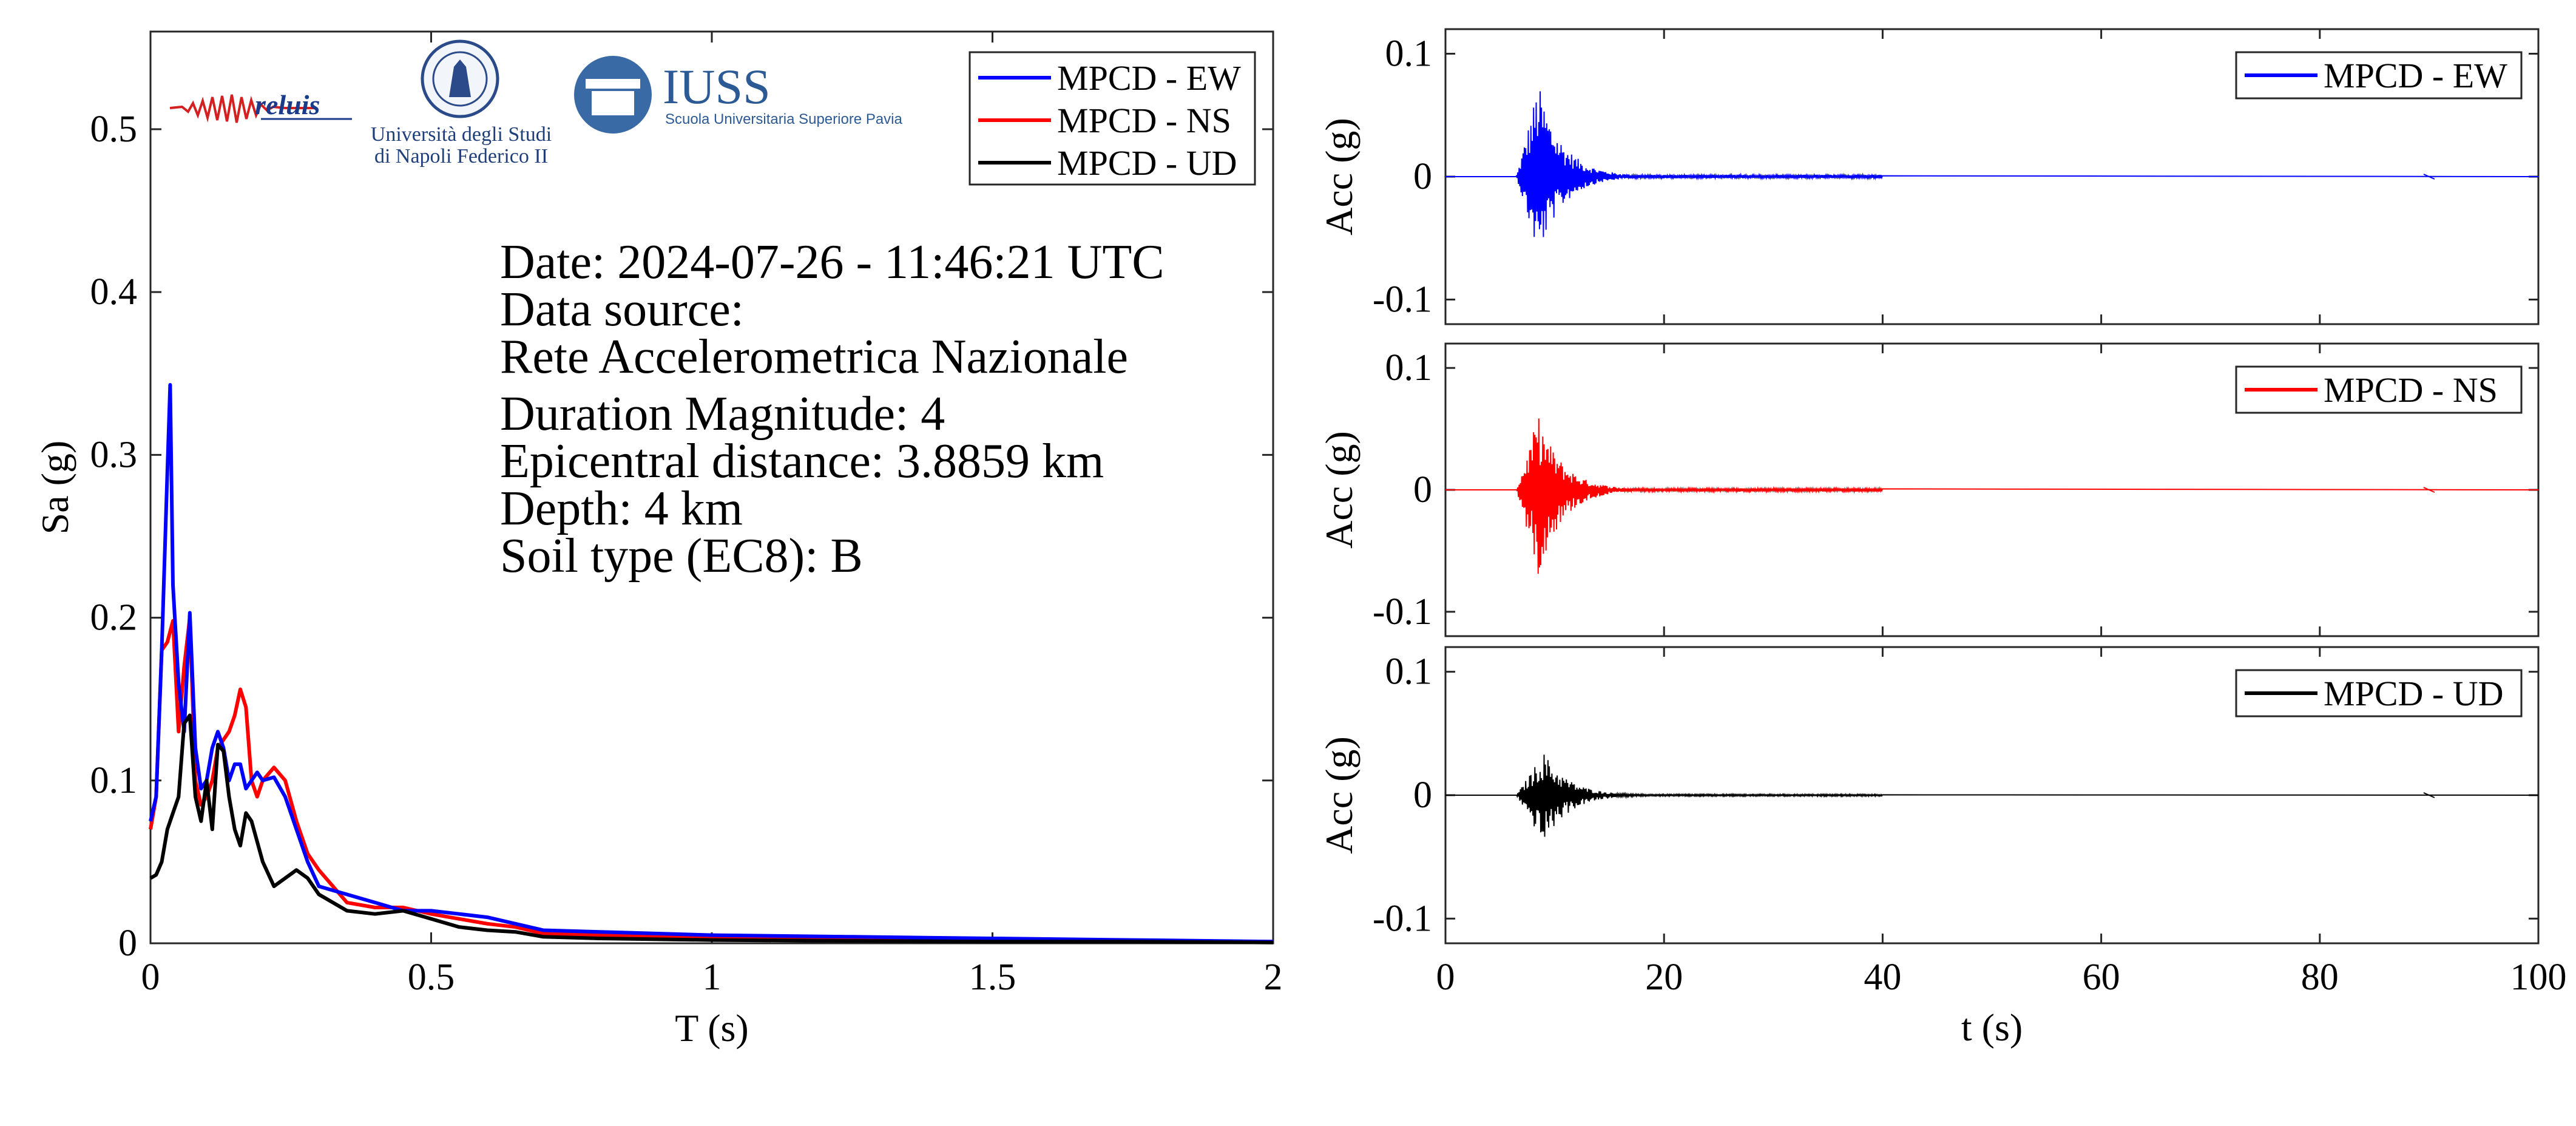  What do you see at coordinates (1882, 977) in the screenshot?
I see `accelerogram-x-tick-label: 40` at bounding box center [1882, 977].